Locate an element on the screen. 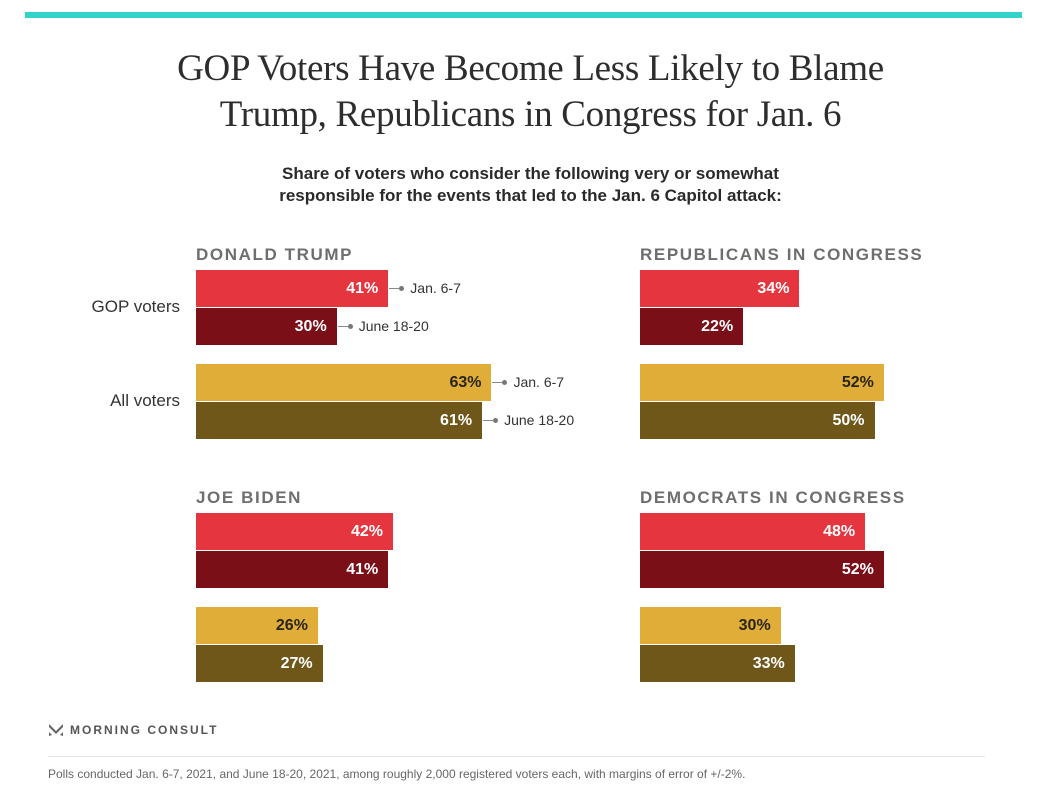  bar-republicans-in-congress-all-june: 50% is located at coordinates (757, 420).